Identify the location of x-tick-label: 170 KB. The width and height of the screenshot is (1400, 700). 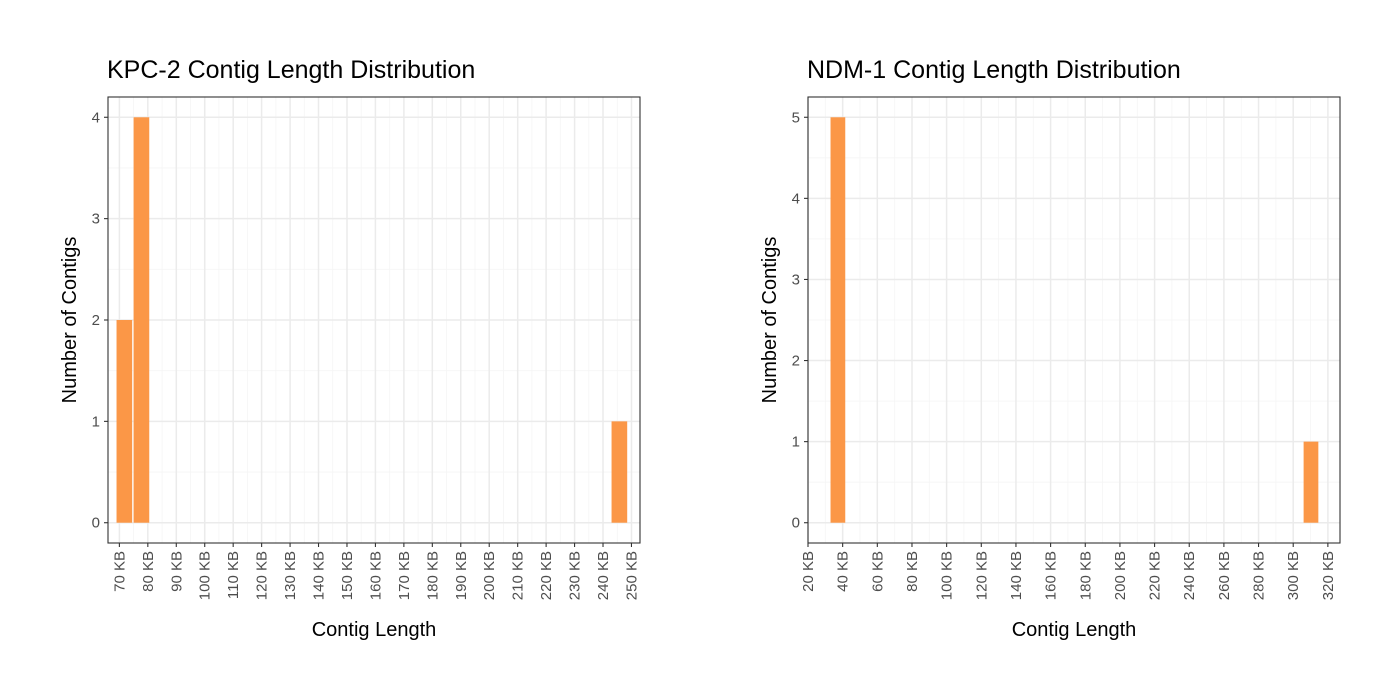
(404, 575).